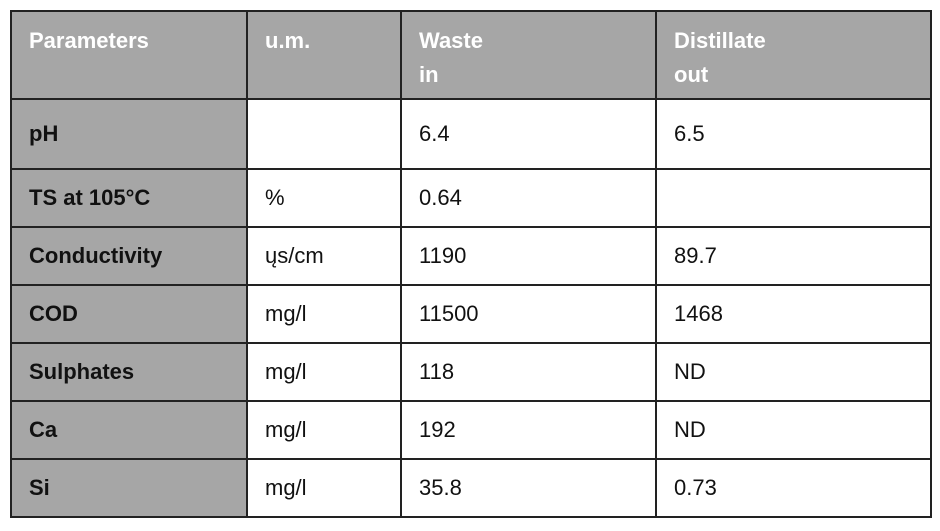  Describe the element at coordinates (324, 256) in the screenshot. I see `data-cell: ųs/cm` at that location.